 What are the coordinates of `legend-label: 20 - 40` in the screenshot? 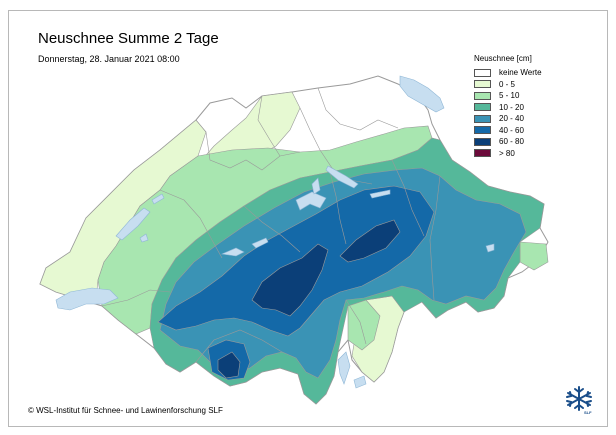 It's located at (511, 119).